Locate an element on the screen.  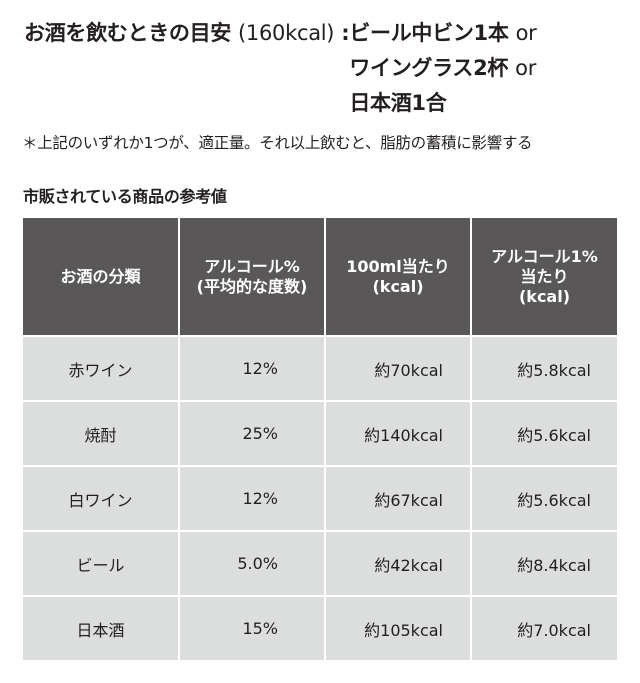
guideline-option: ワイングラス2杯 or is located at coordinates (442, 68).